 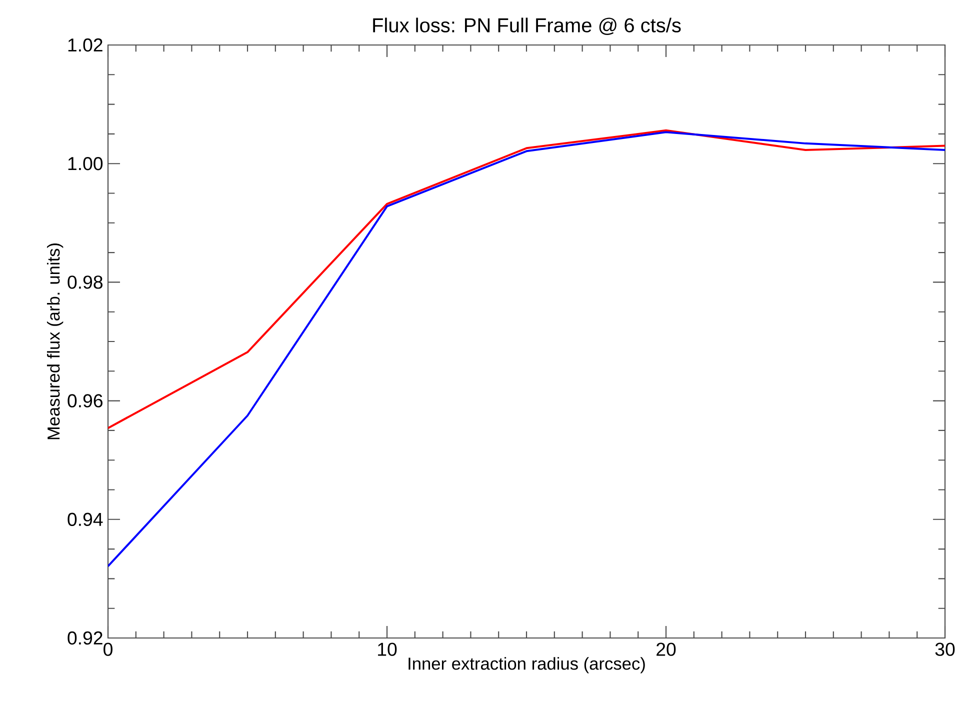 I want to click on x-tick-label: 10, so click(x=387, y=649).